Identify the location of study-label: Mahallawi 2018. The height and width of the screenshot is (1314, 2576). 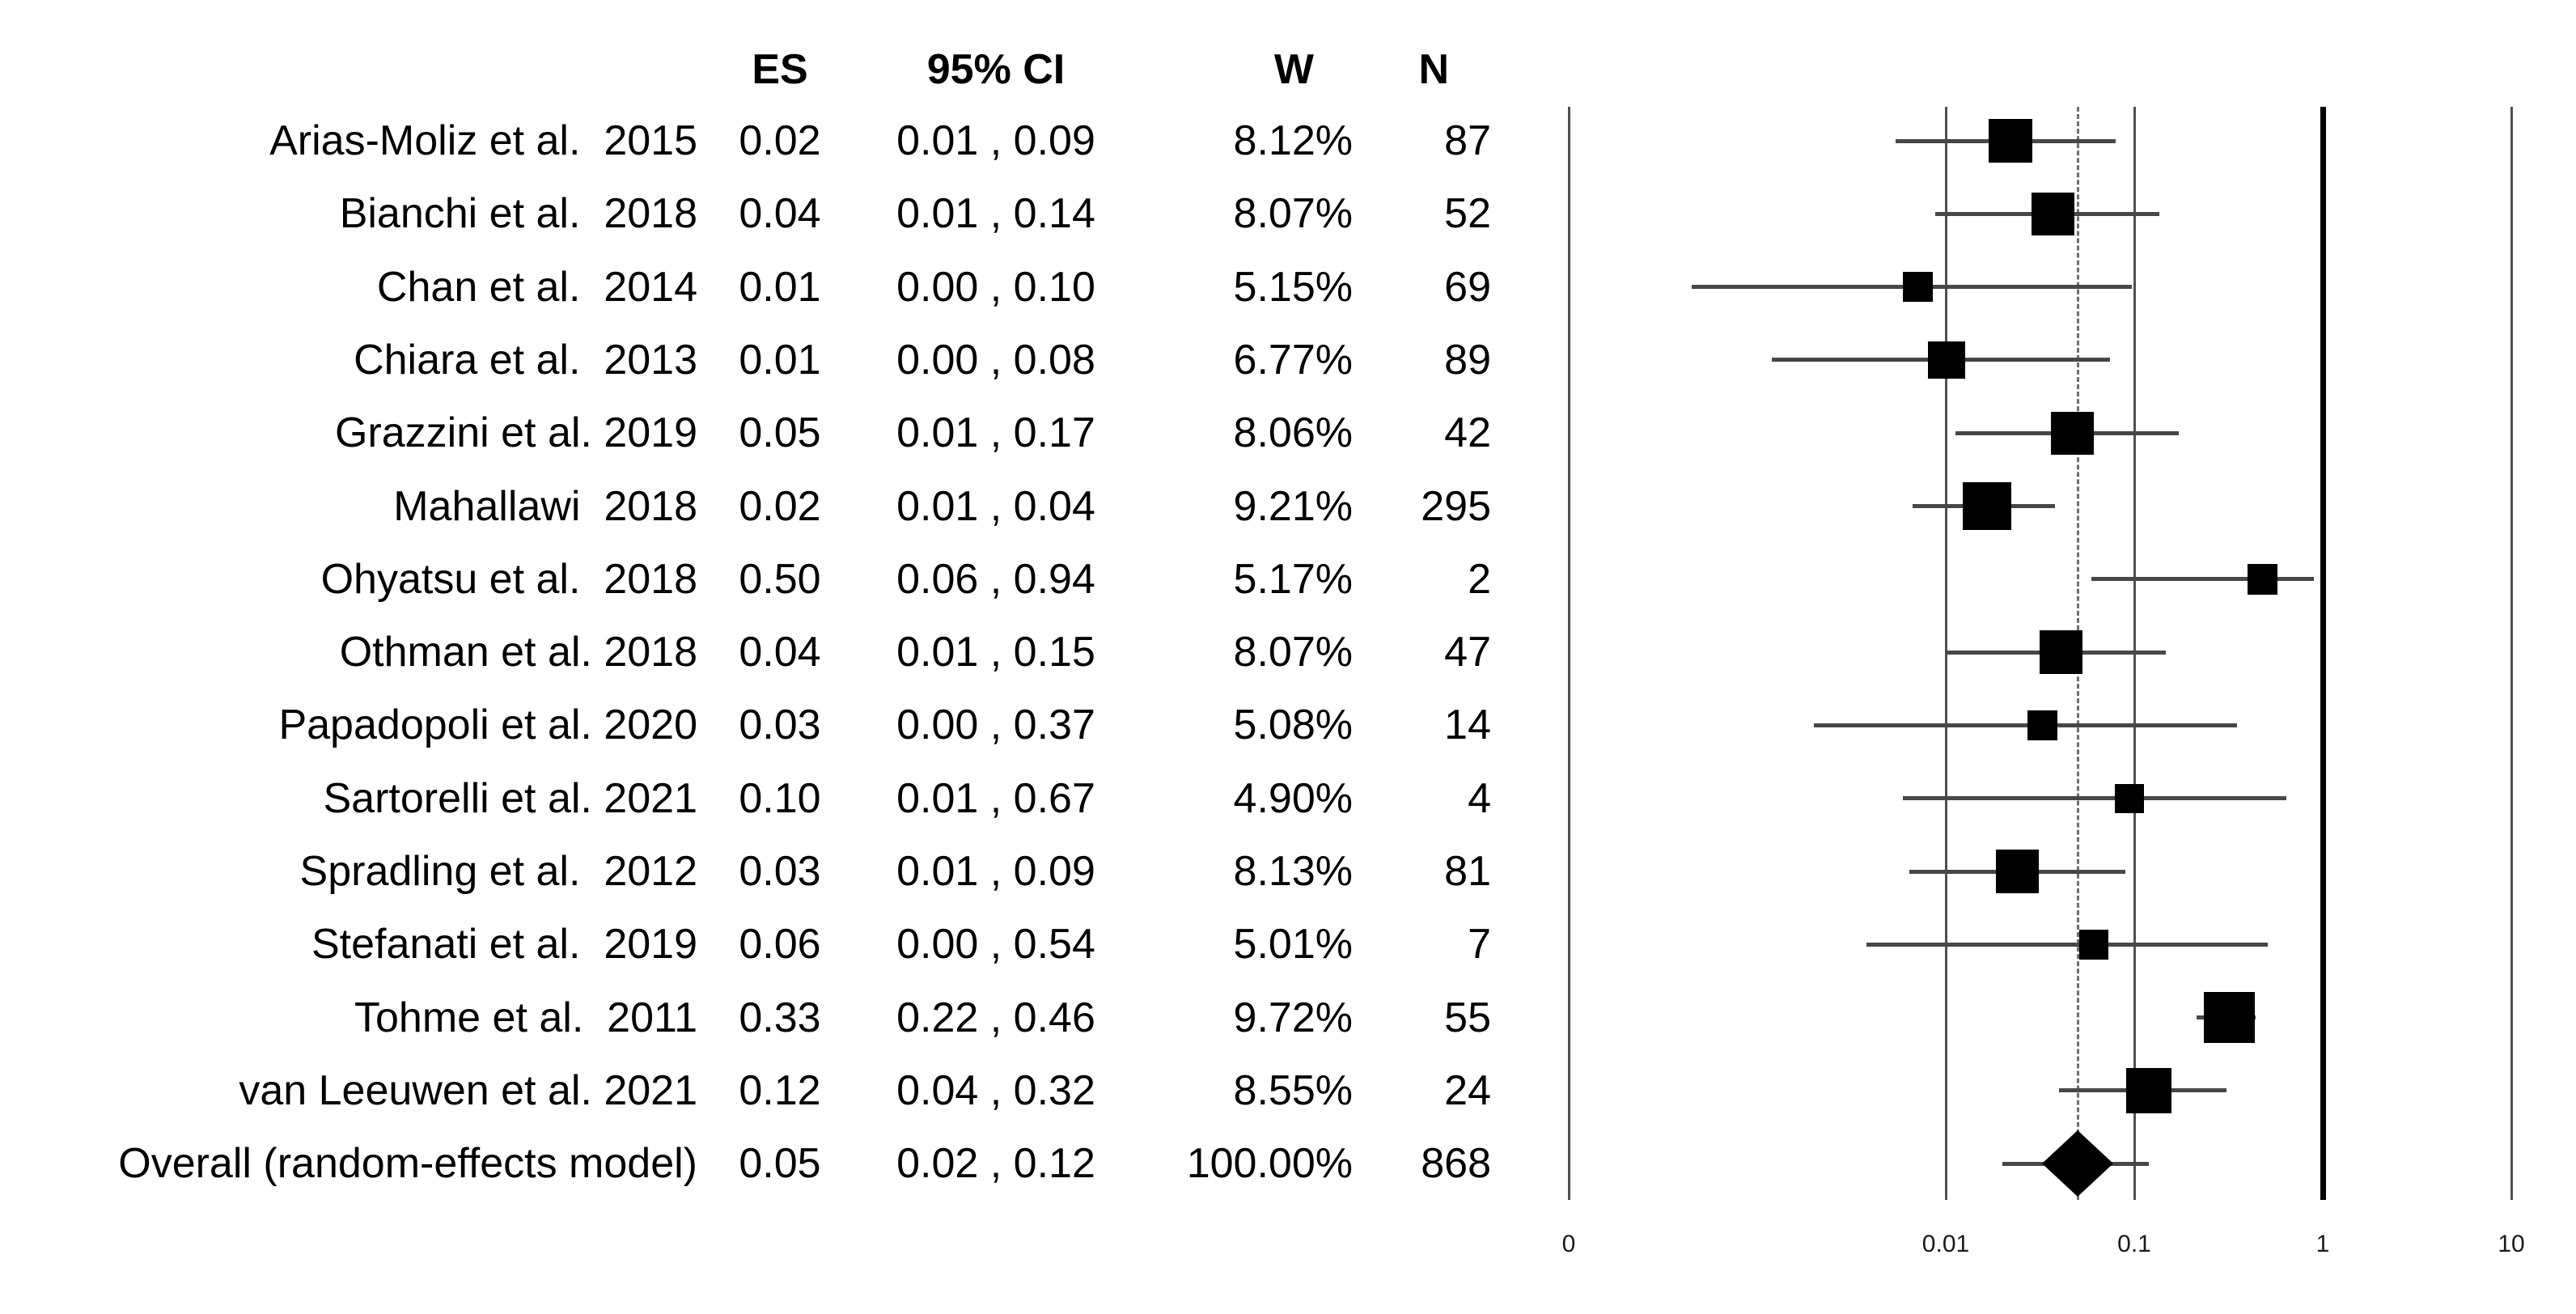
(545, 506).